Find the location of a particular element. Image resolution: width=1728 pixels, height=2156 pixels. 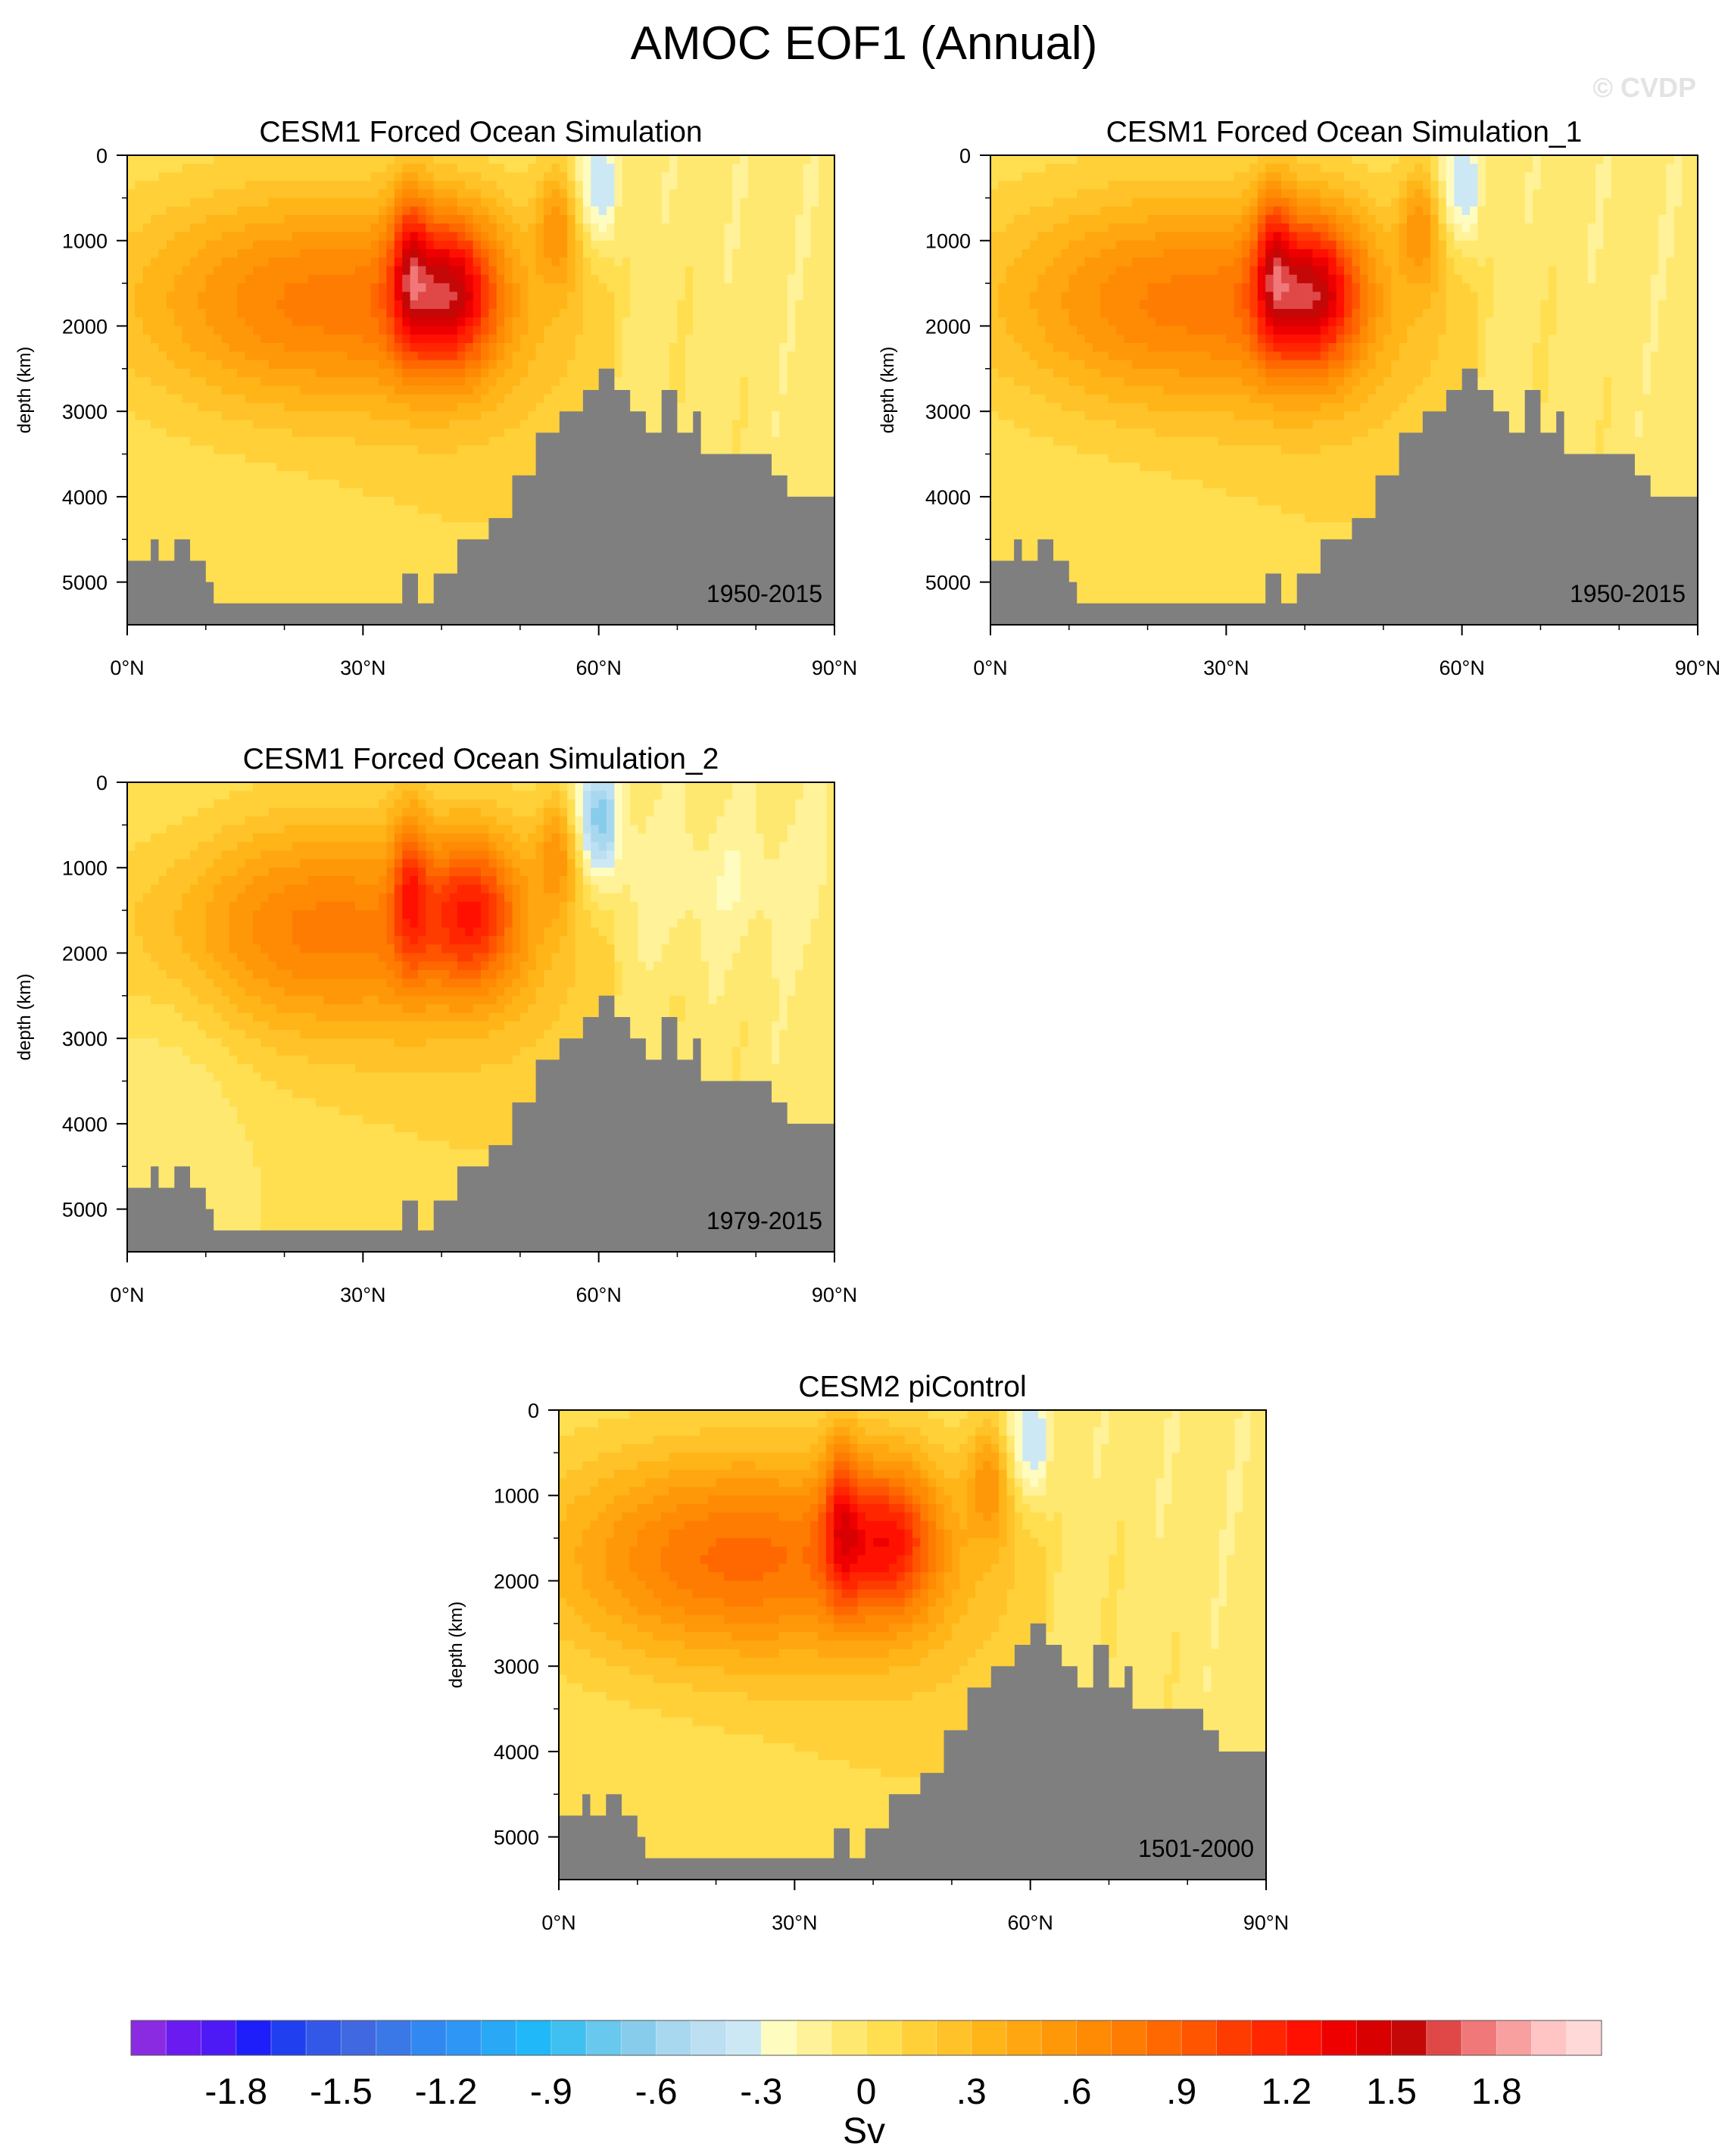

figure-title: AMOC EOF1 (Annual) is located at coordinates (864, 43).